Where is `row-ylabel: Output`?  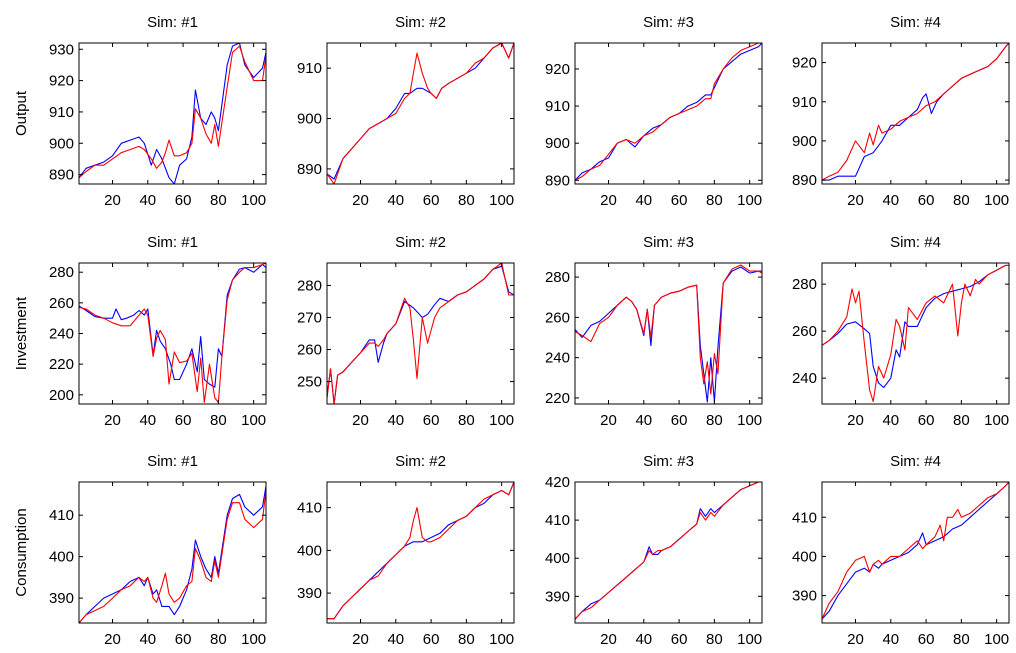 row-ylabel: Output is located at coordinates (21, 113).